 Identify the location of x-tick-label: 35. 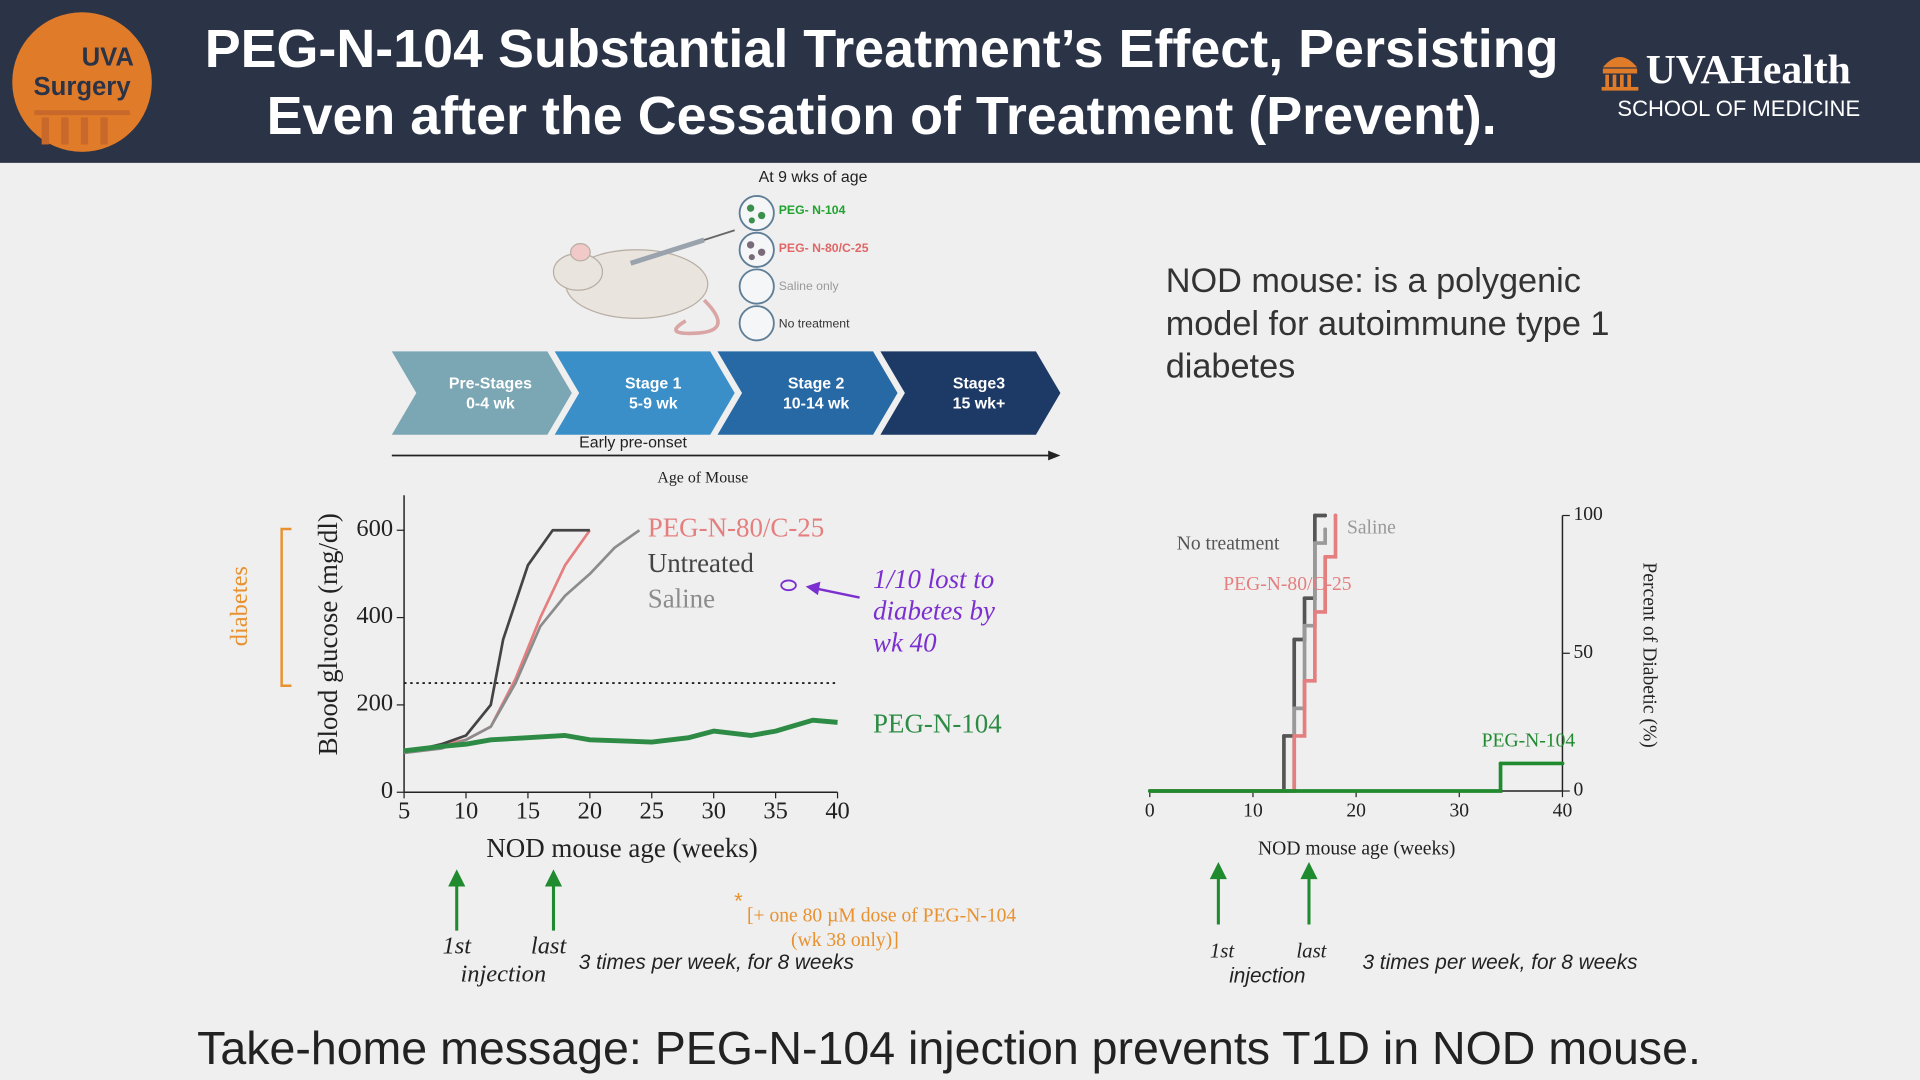
(775, 811).